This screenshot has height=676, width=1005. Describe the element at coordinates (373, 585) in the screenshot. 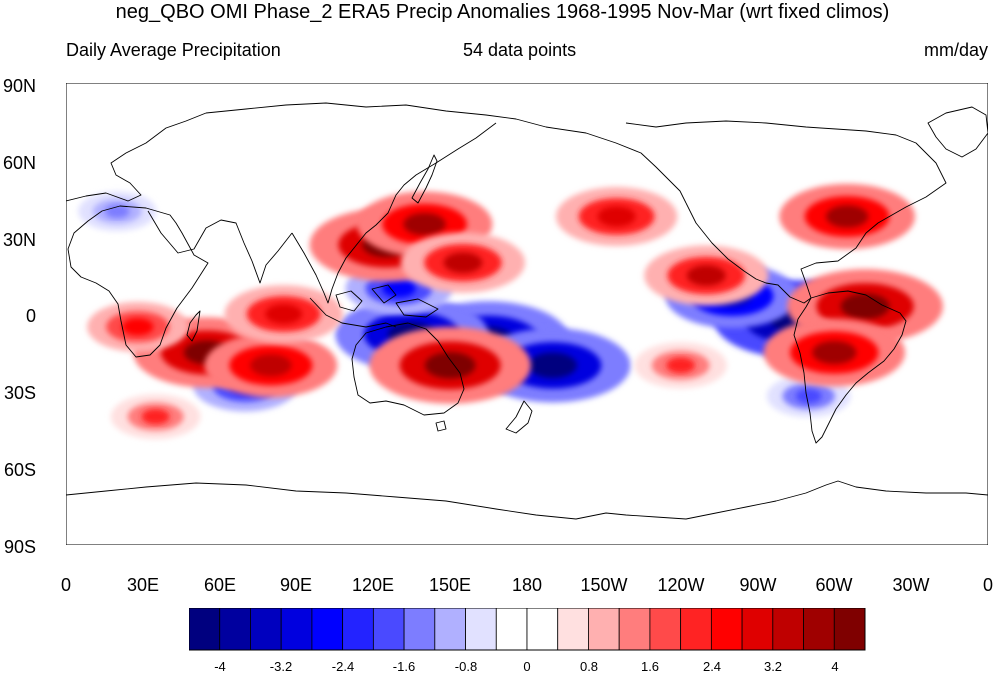

I see `lon-label-120e: 120E` at that location.